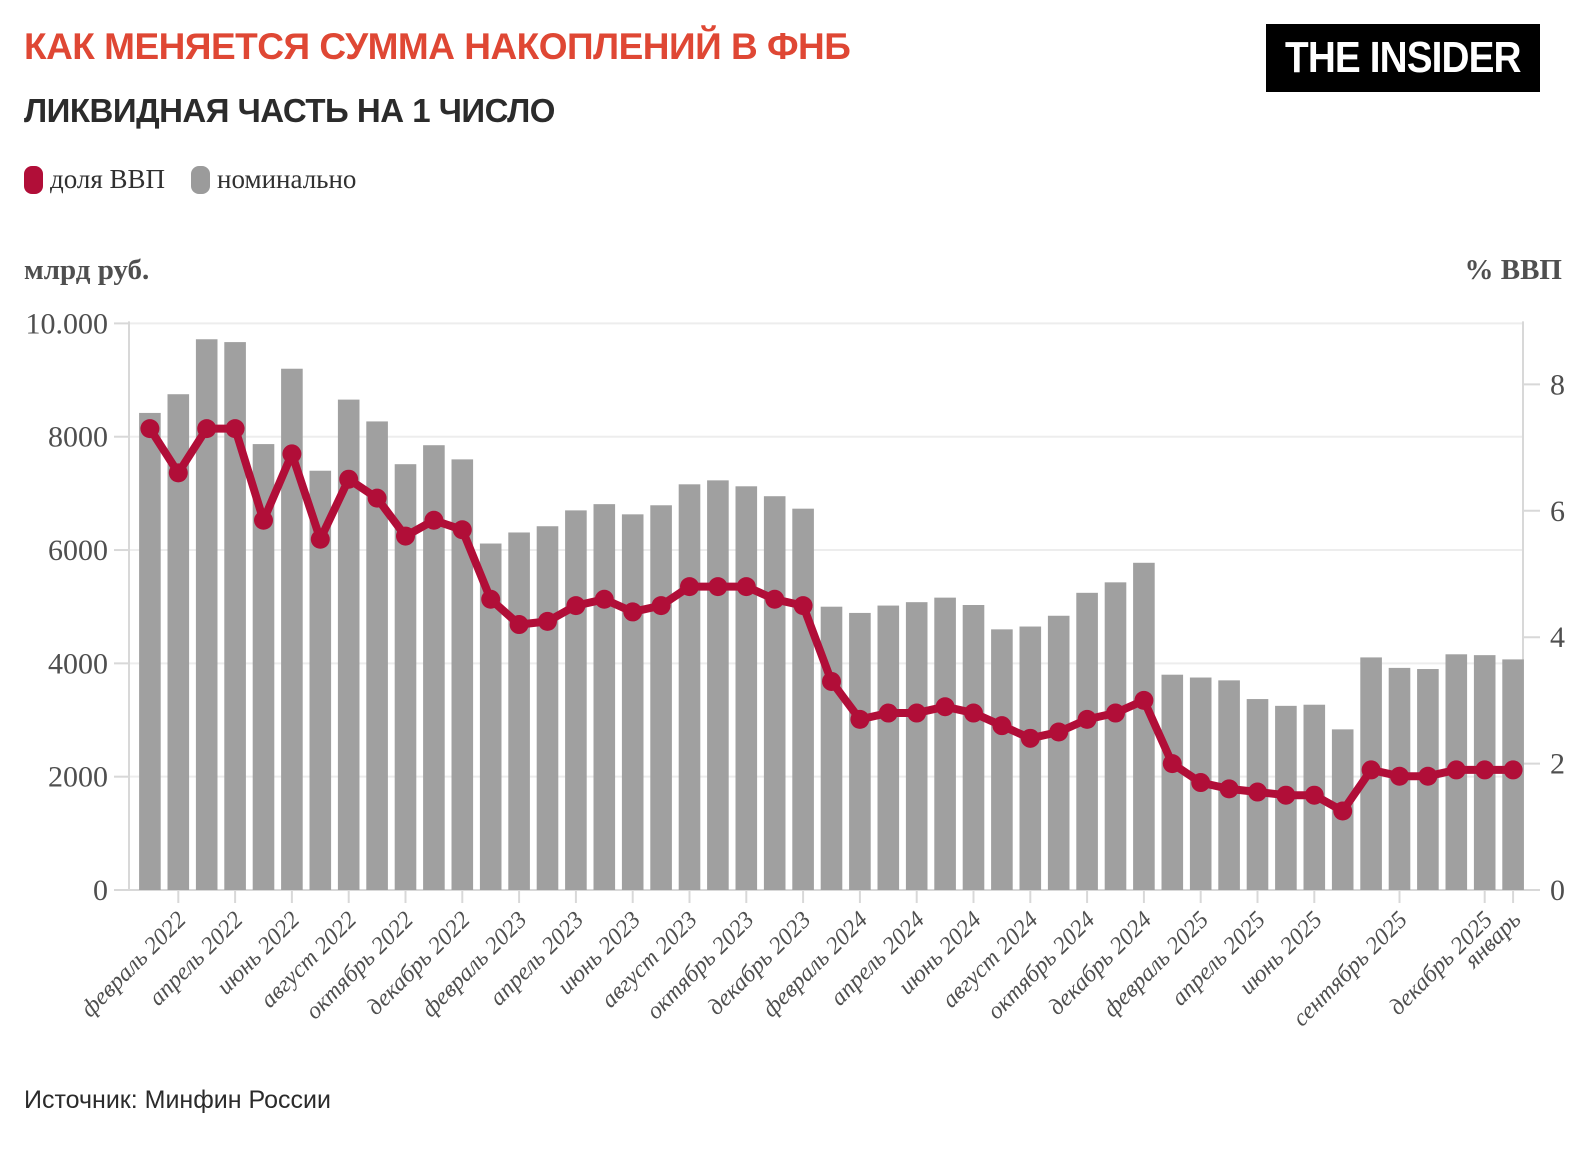  What do you see at coordinates (190, 179) in the screenshot?
I see `chart-legend: доля ВВП номинально` at bounding box center [190, 179].